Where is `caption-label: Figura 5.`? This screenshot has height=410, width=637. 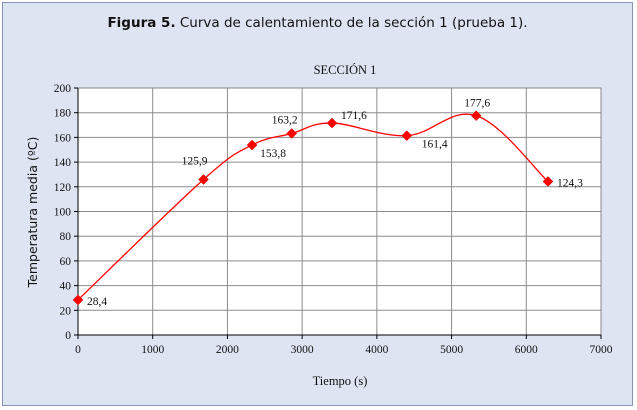 caption-label: Figura 5. is located at coordinates (141, 23).